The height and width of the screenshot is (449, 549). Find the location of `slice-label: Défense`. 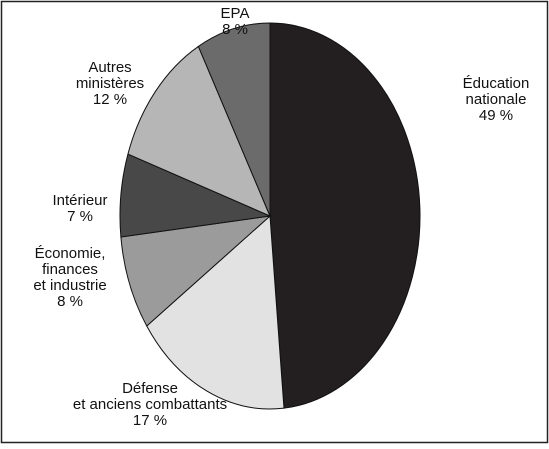

slice-label: Défense is located at coordinates (150, 388).